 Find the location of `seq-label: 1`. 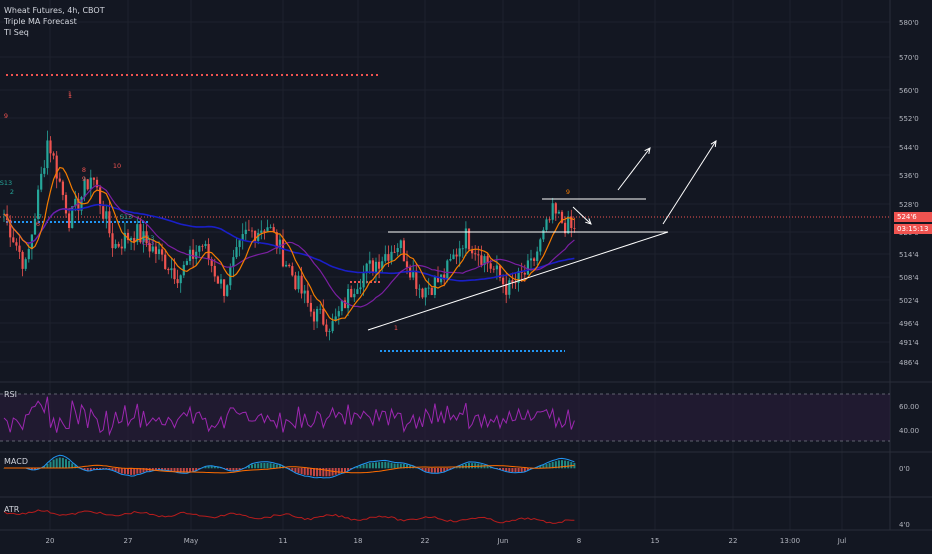

seq-label: 1 is located at coordinates (396, 328).